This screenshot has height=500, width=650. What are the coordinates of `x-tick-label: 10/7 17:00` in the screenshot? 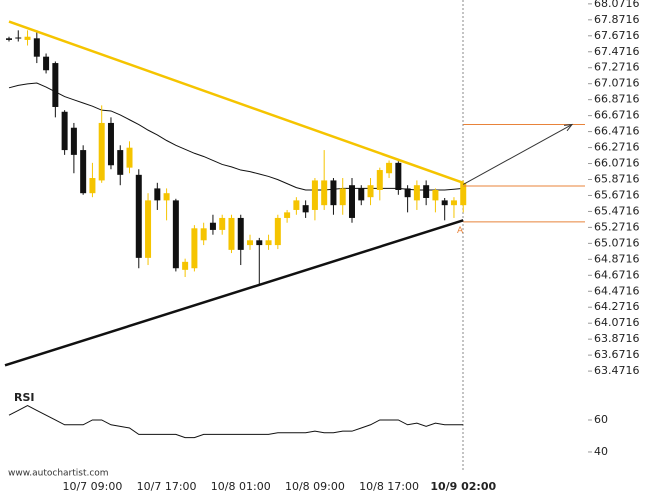 It's located at (167, 486).